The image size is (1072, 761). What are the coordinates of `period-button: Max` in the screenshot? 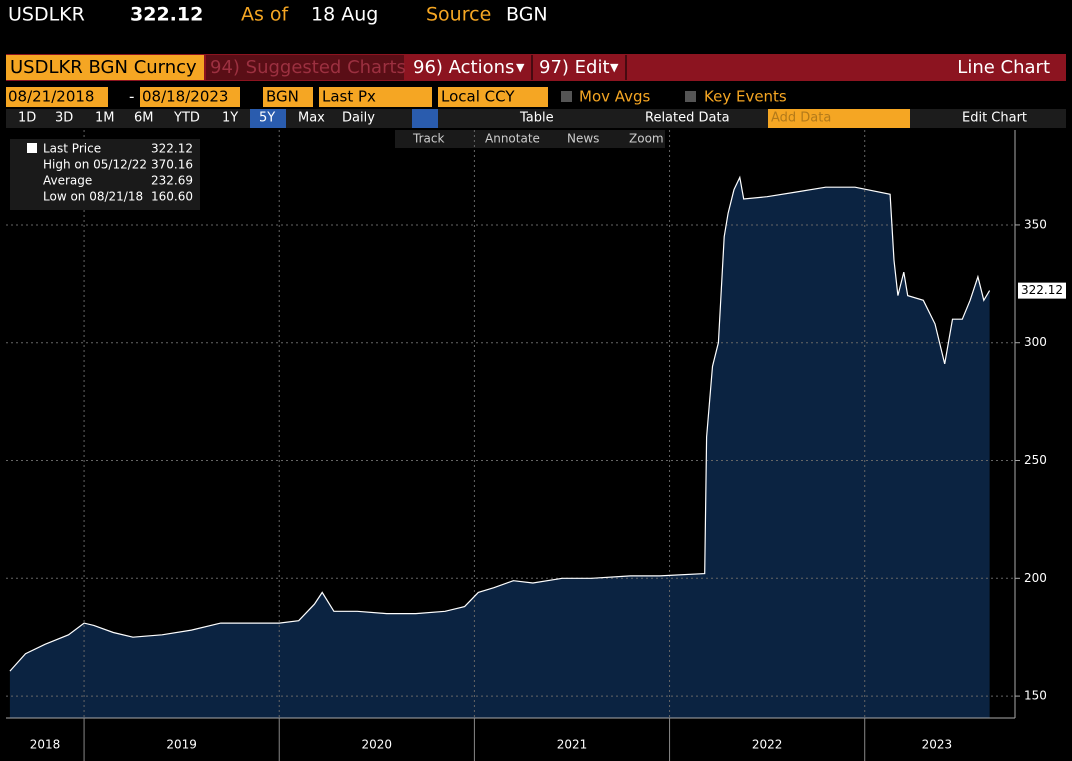 It's located at (311, 118).